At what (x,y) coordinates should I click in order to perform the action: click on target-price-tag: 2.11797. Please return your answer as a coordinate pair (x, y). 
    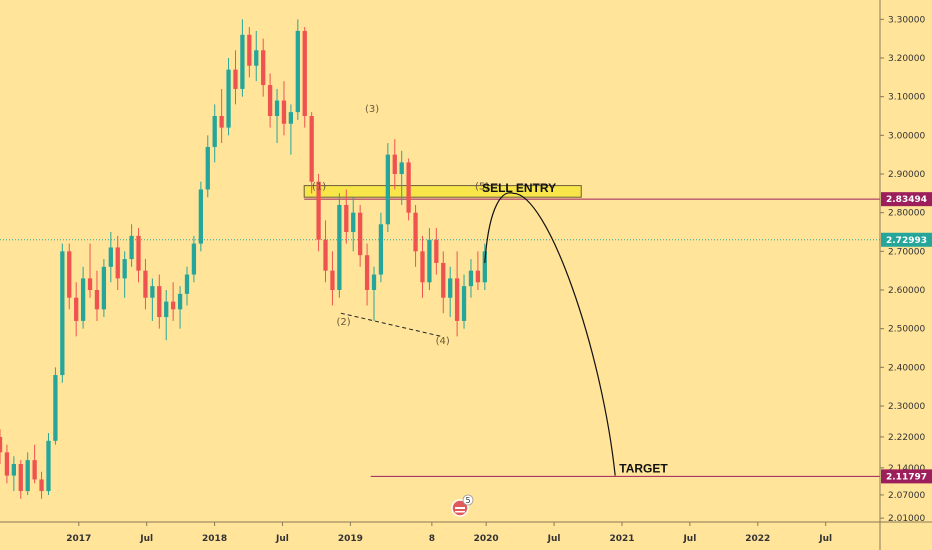
    Looking at the image, I should click on (906, 477).